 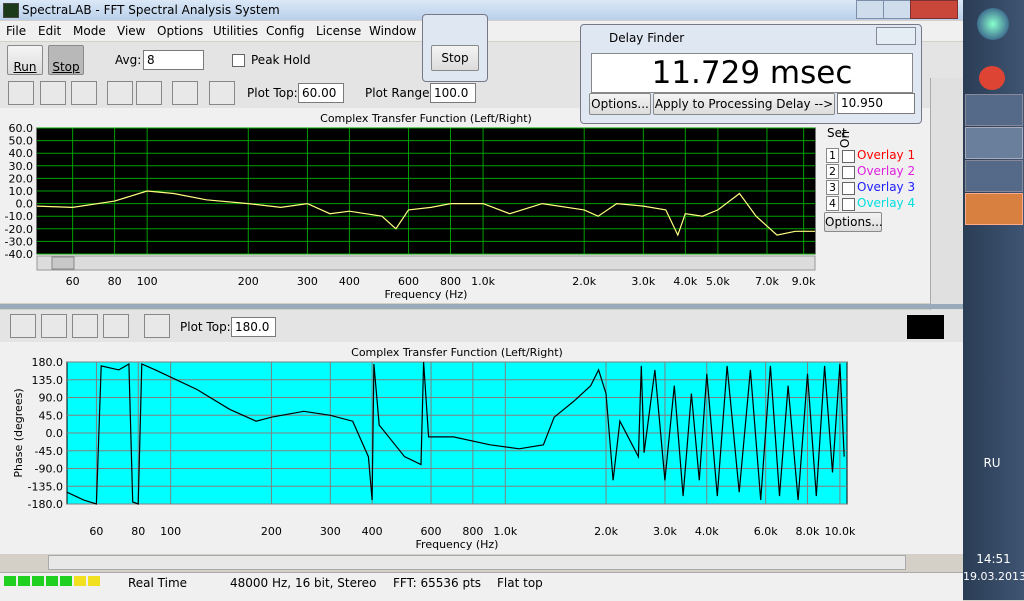 I want to click on zoom-in, so click(x=21, y=93).